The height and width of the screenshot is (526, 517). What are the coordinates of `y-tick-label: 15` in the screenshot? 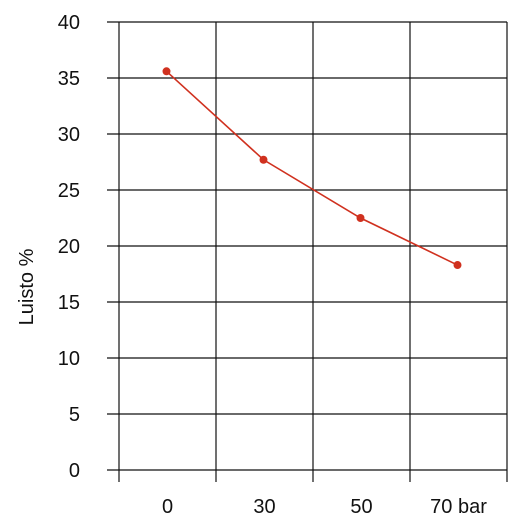 It's located at (69, 303).